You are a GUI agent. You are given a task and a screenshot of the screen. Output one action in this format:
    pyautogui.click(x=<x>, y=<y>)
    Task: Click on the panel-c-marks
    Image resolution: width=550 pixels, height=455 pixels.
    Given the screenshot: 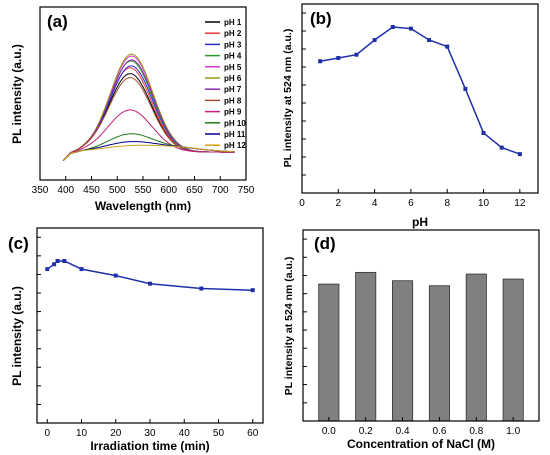 What is the action you would take?
    pyautogui.click(x=150, y=276)
    